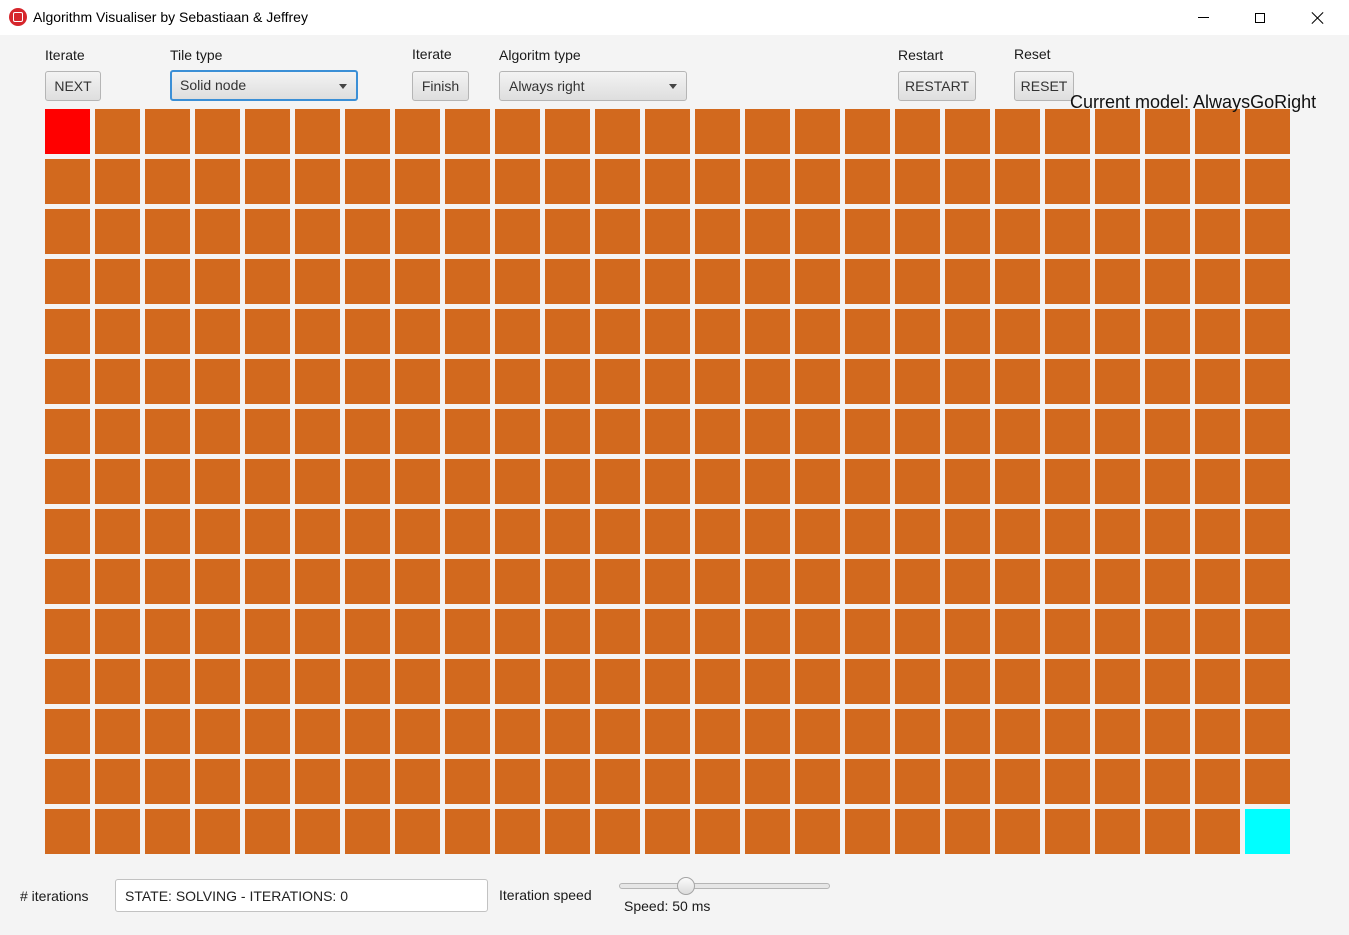 The height and width of the screenshot is (935, 1349). What do you see at coordinates (1318, 17) in the screenshot?
I see `close-button` at bounding box center [1318, 17].